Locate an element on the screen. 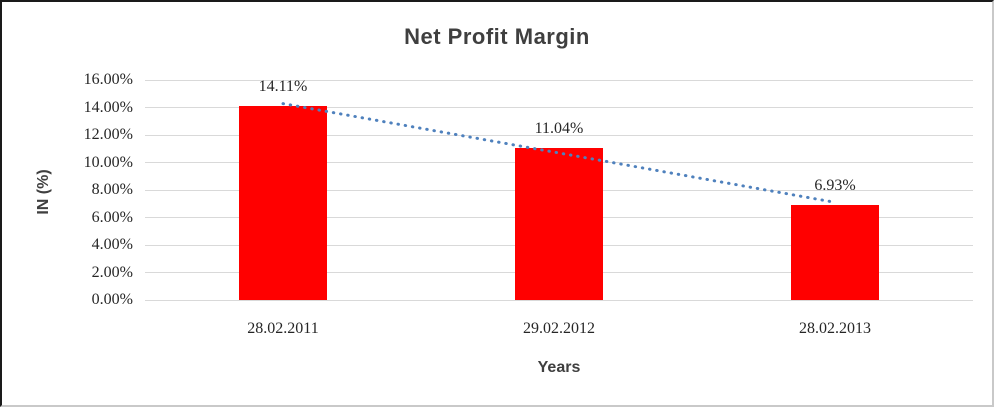 The image size is (994, 407). data-label: 14.11% is located at coordinates (283, 86).